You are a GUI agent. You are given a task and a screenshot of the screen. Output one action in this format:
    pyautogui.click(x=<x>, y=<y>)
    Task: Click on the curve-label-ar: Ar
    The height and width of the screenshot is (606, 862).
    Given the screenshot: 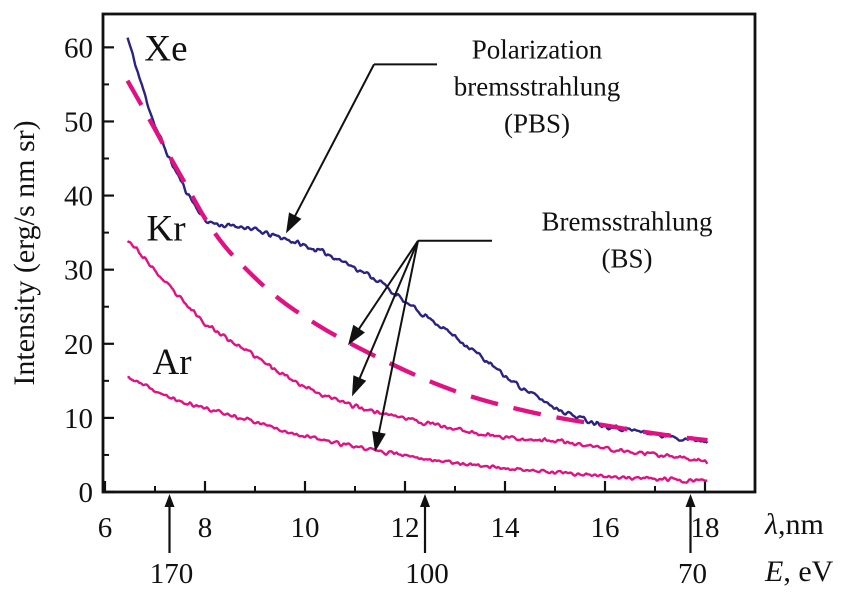 What is the action you would take?
    pyautogui.click(x=171, y=362)
    